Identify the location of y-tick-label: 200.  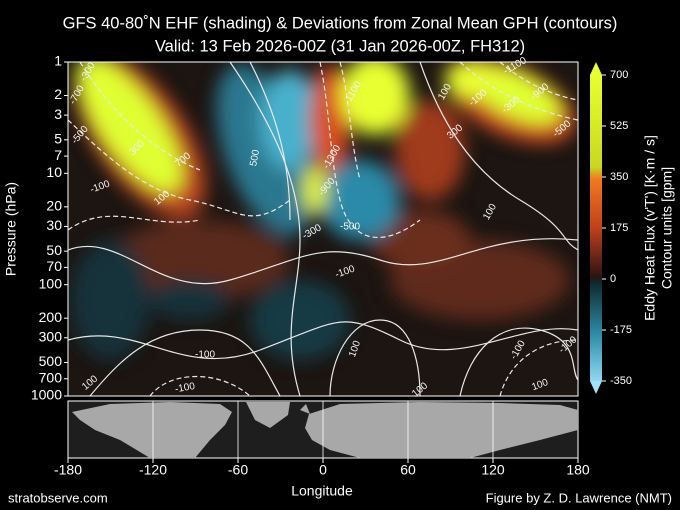
(51, 317).